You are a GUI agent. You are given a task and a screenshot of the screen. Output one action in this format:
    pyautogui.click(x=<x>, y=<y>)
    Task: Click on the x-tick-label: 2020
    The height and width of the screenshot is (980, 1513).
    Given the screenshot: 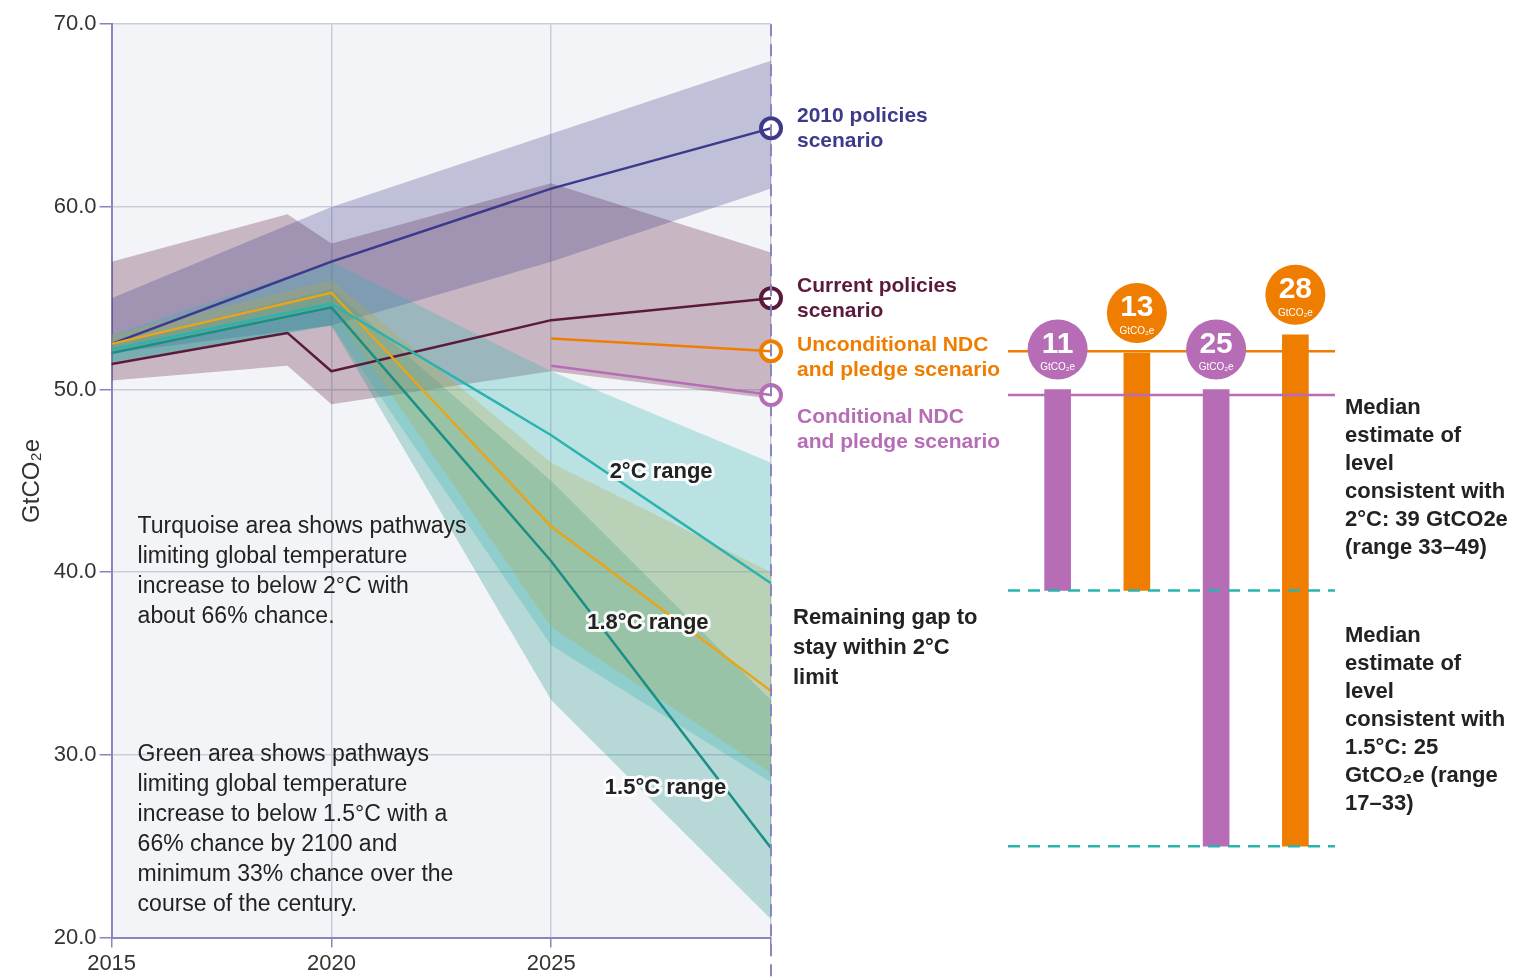 What is the action you would take?
    pyautogui.click(x=331, y=962)
    